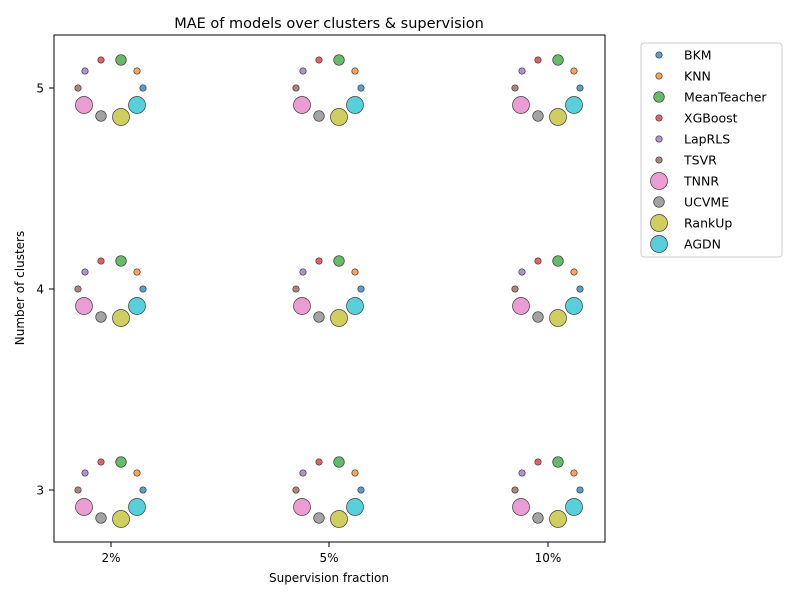 This screenshot has height=600, width=800. What do you see at coordinates (707, 139) in the screenshot?
I see `legend-label-laprls: LapRLS` at bounding box center [707, 139].